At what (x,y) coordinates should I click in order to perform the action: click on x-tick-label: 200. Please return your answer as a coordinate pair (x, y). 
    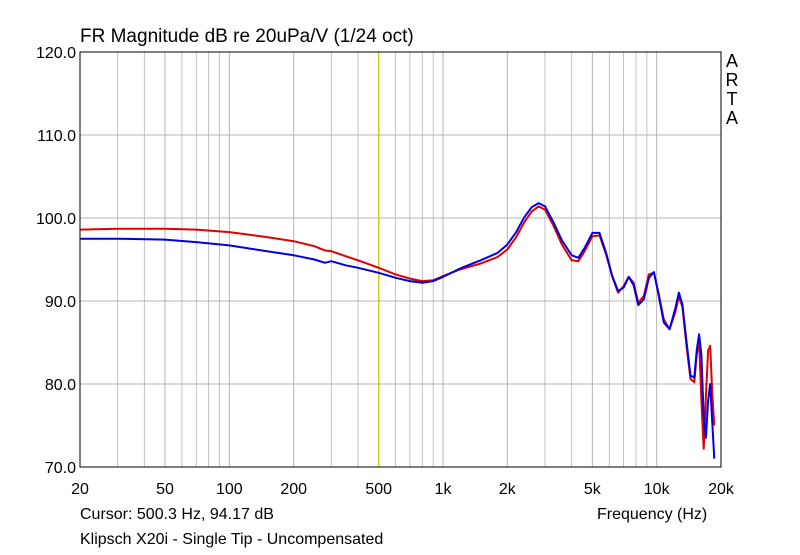
    Looking at the image, I should click on (293, 489).